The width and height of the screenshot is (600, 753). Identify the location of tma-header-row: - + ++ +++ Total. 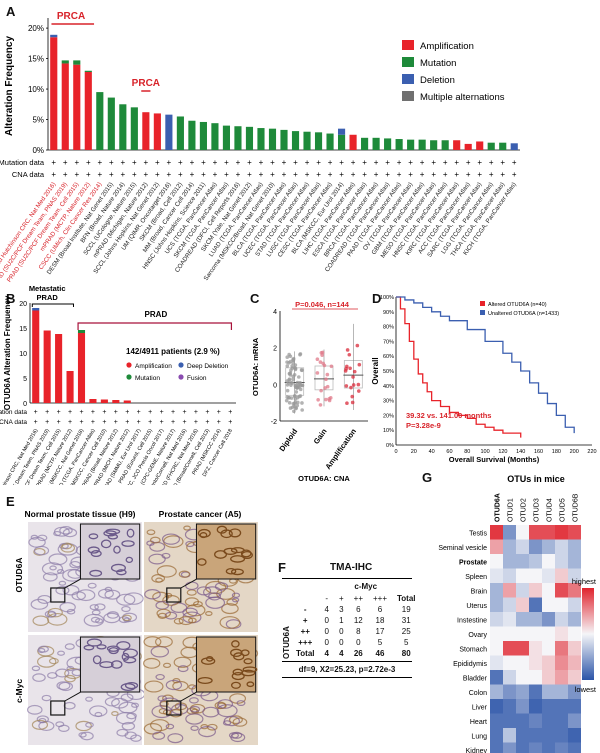
(356, 598).